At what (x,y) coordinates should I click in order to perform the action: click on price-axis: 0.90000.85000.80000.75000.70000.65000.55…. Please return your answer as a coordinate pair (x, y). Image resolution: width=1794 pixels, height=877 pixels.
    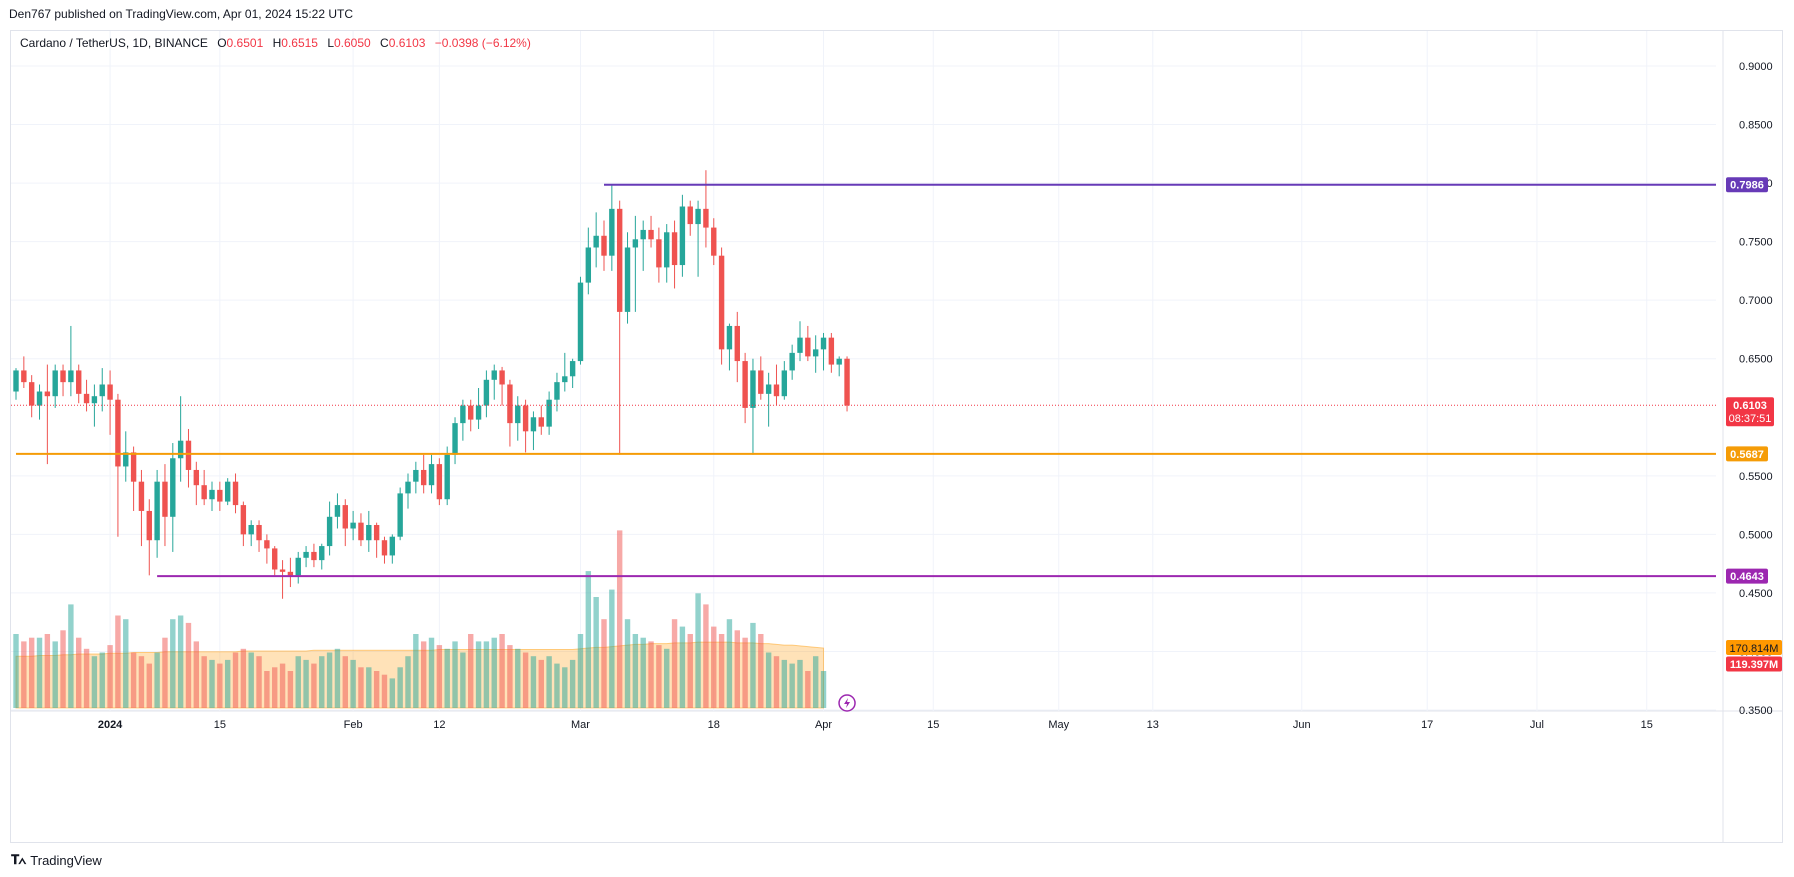
    Looking at the image, I should click on (1754, 389).